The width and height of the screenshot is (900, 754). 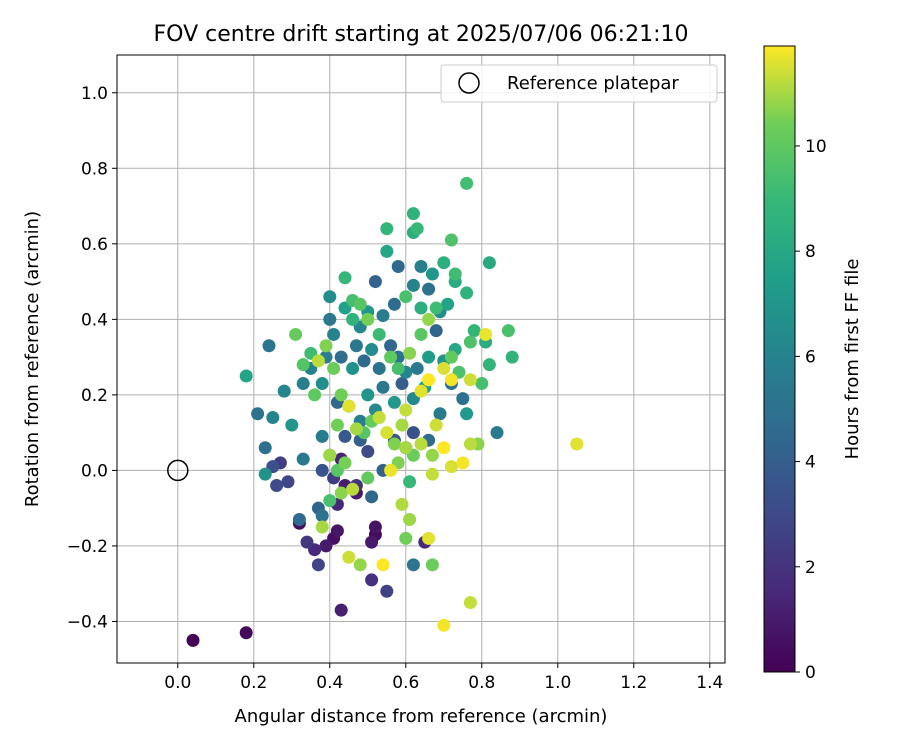 What do you see at coordinates (779, 359) in the screenshot?
I see `colorbar-gradient` at bounding box center [779, 359].